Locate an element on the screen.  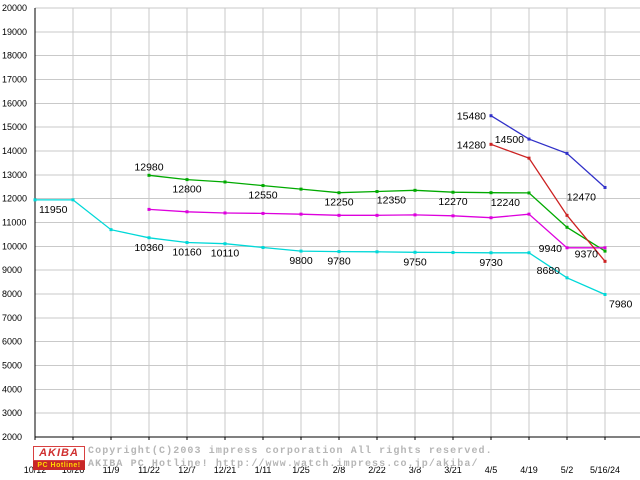
point-label-12270: 12270 is located at coordinates (452, 202).